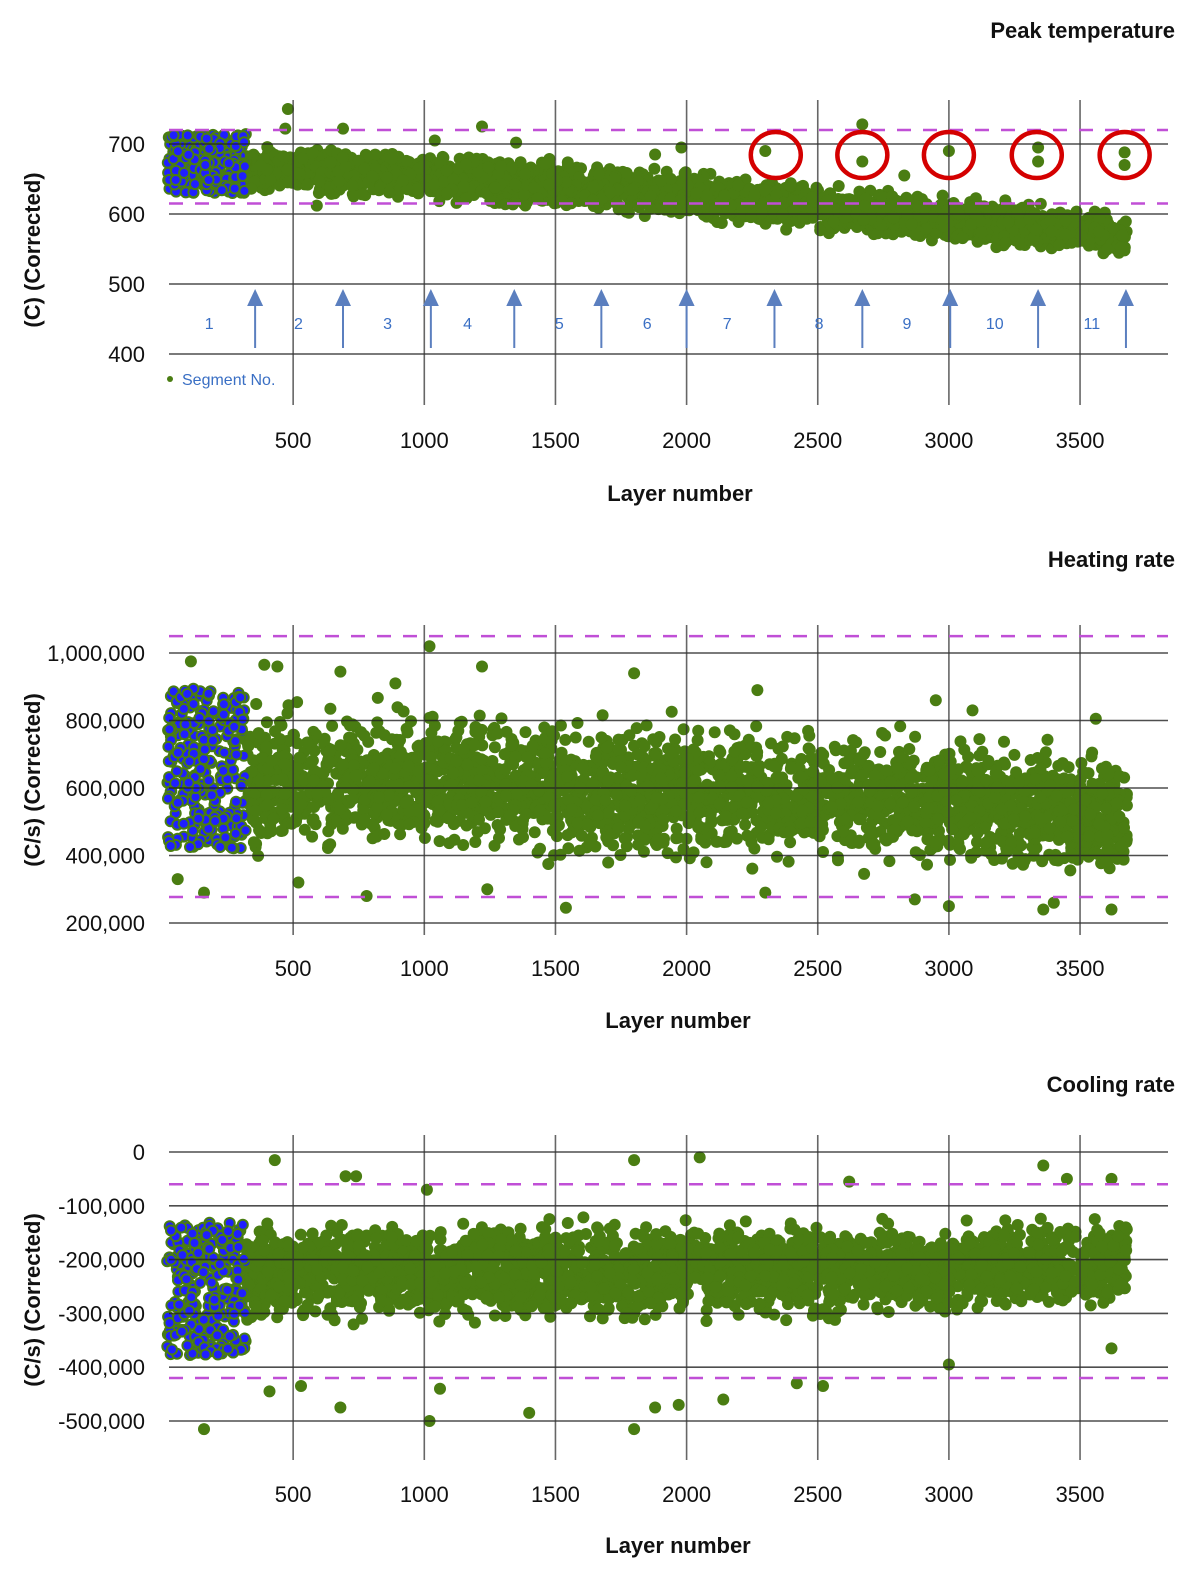  I want to click on segment-label: 2, so click(298, 324).